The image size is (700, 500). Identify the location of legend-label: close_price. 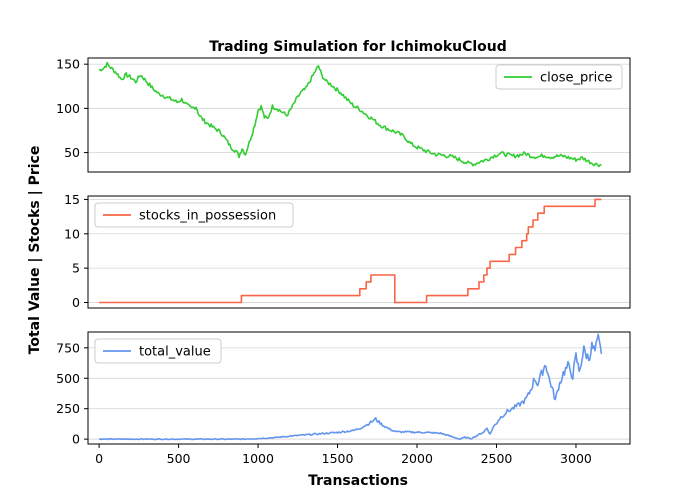
(576, 78).